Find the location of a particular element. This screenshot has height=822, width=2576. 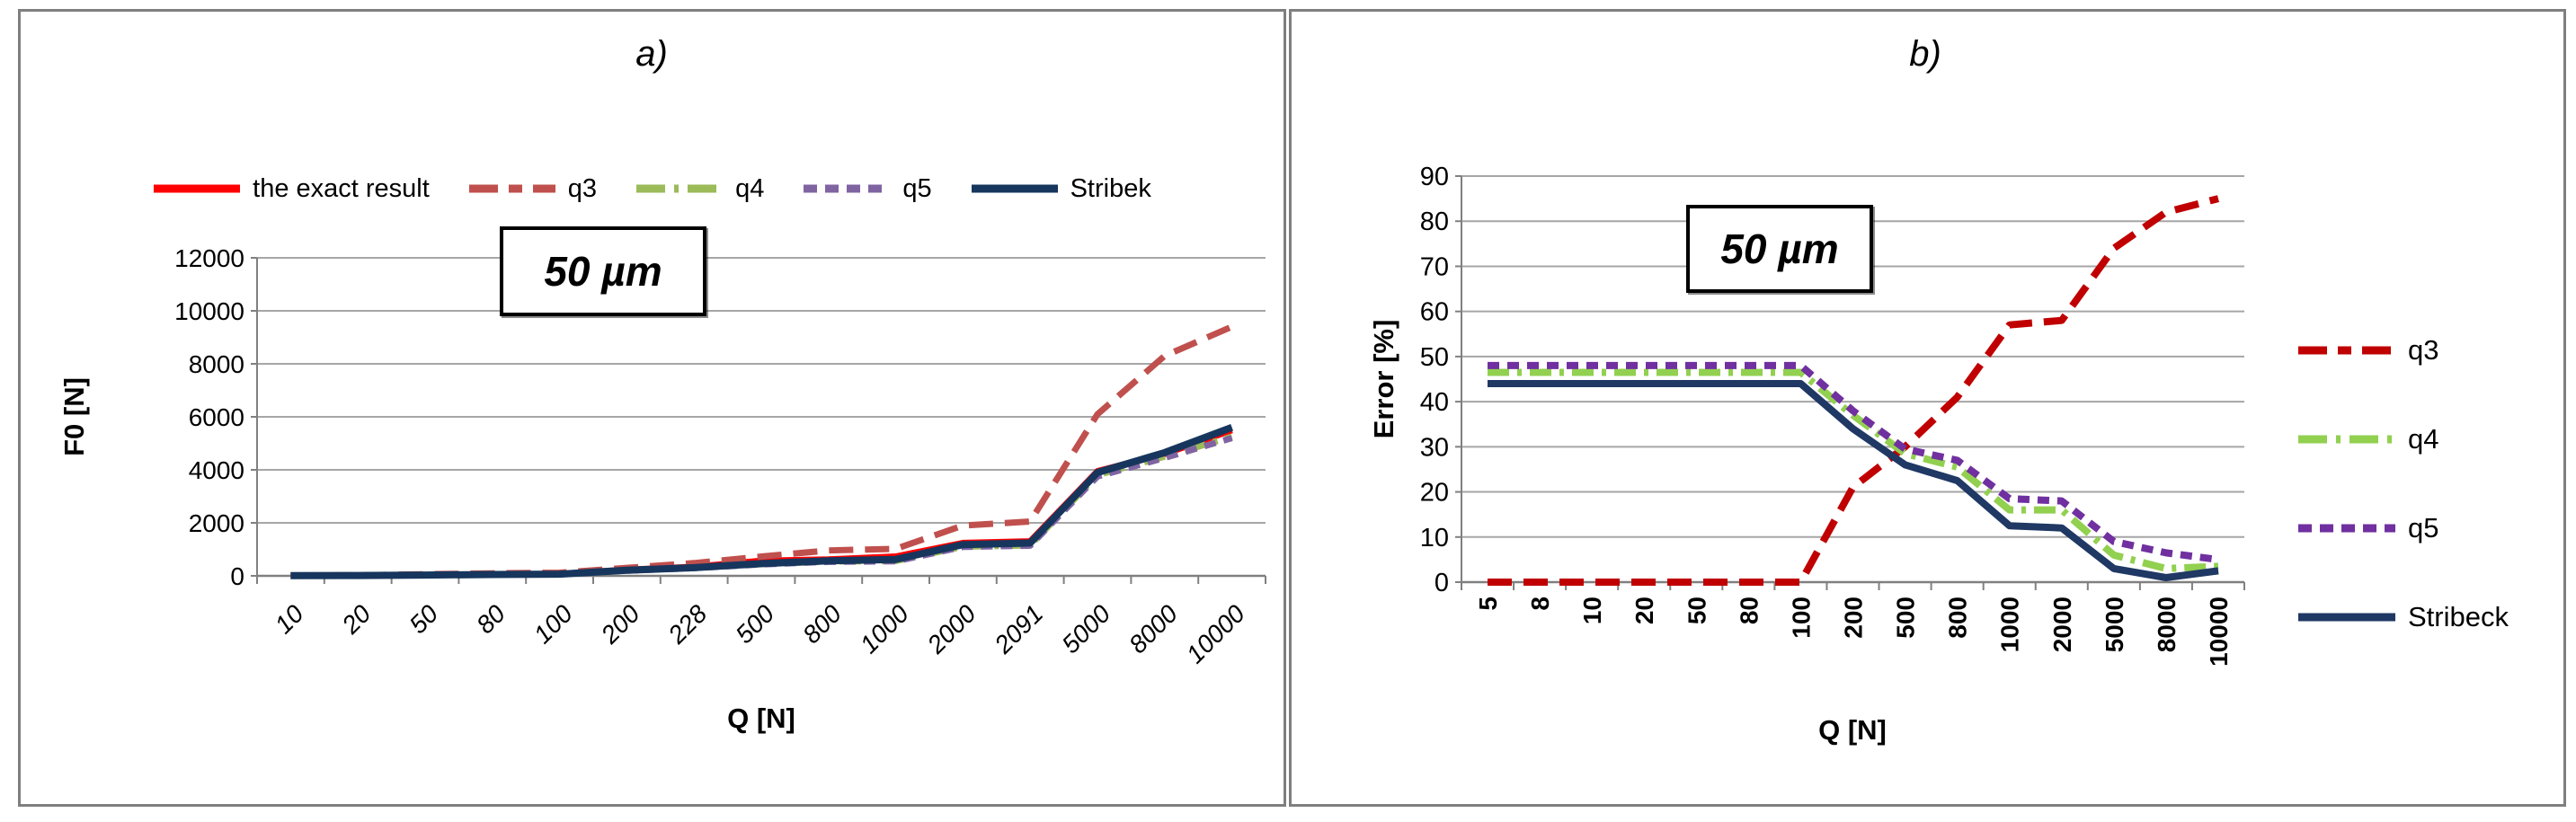

chart-a-x-axis-title: Q [N] is located at coordinates (761, 718).